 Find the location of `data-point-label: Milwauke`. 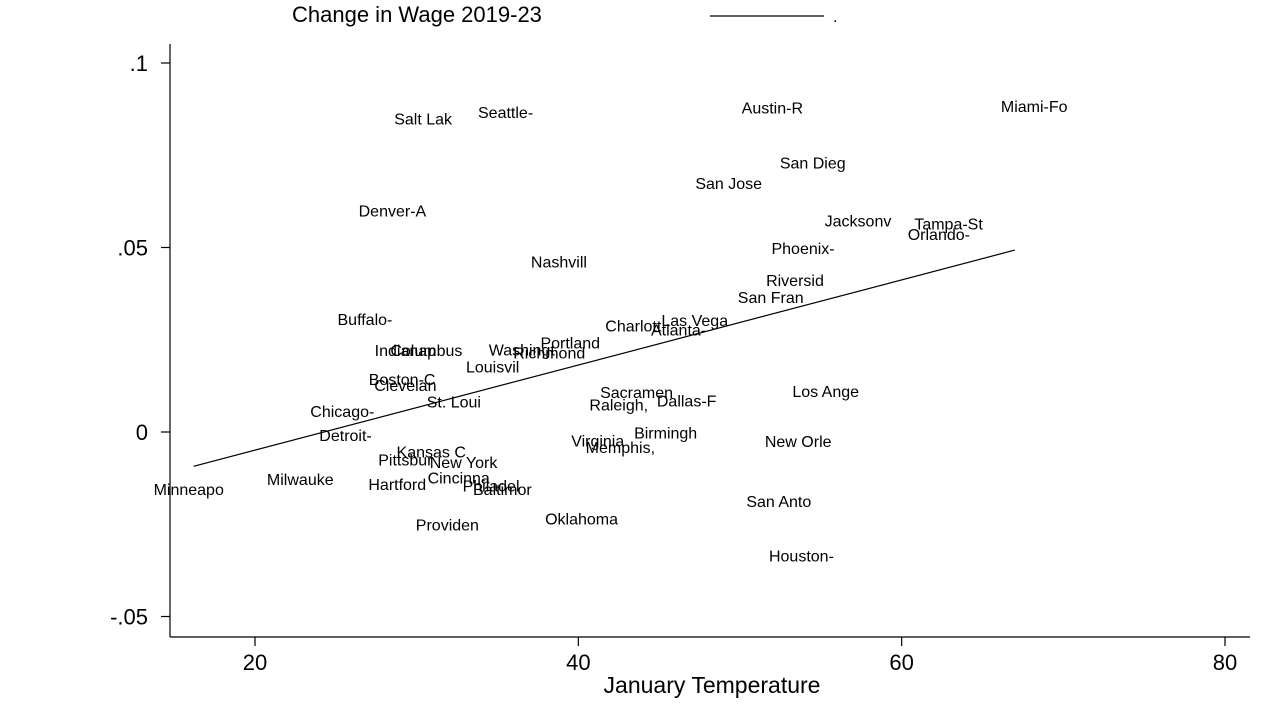

data-point-label: Milwauke is located at coordinates (300, 480).